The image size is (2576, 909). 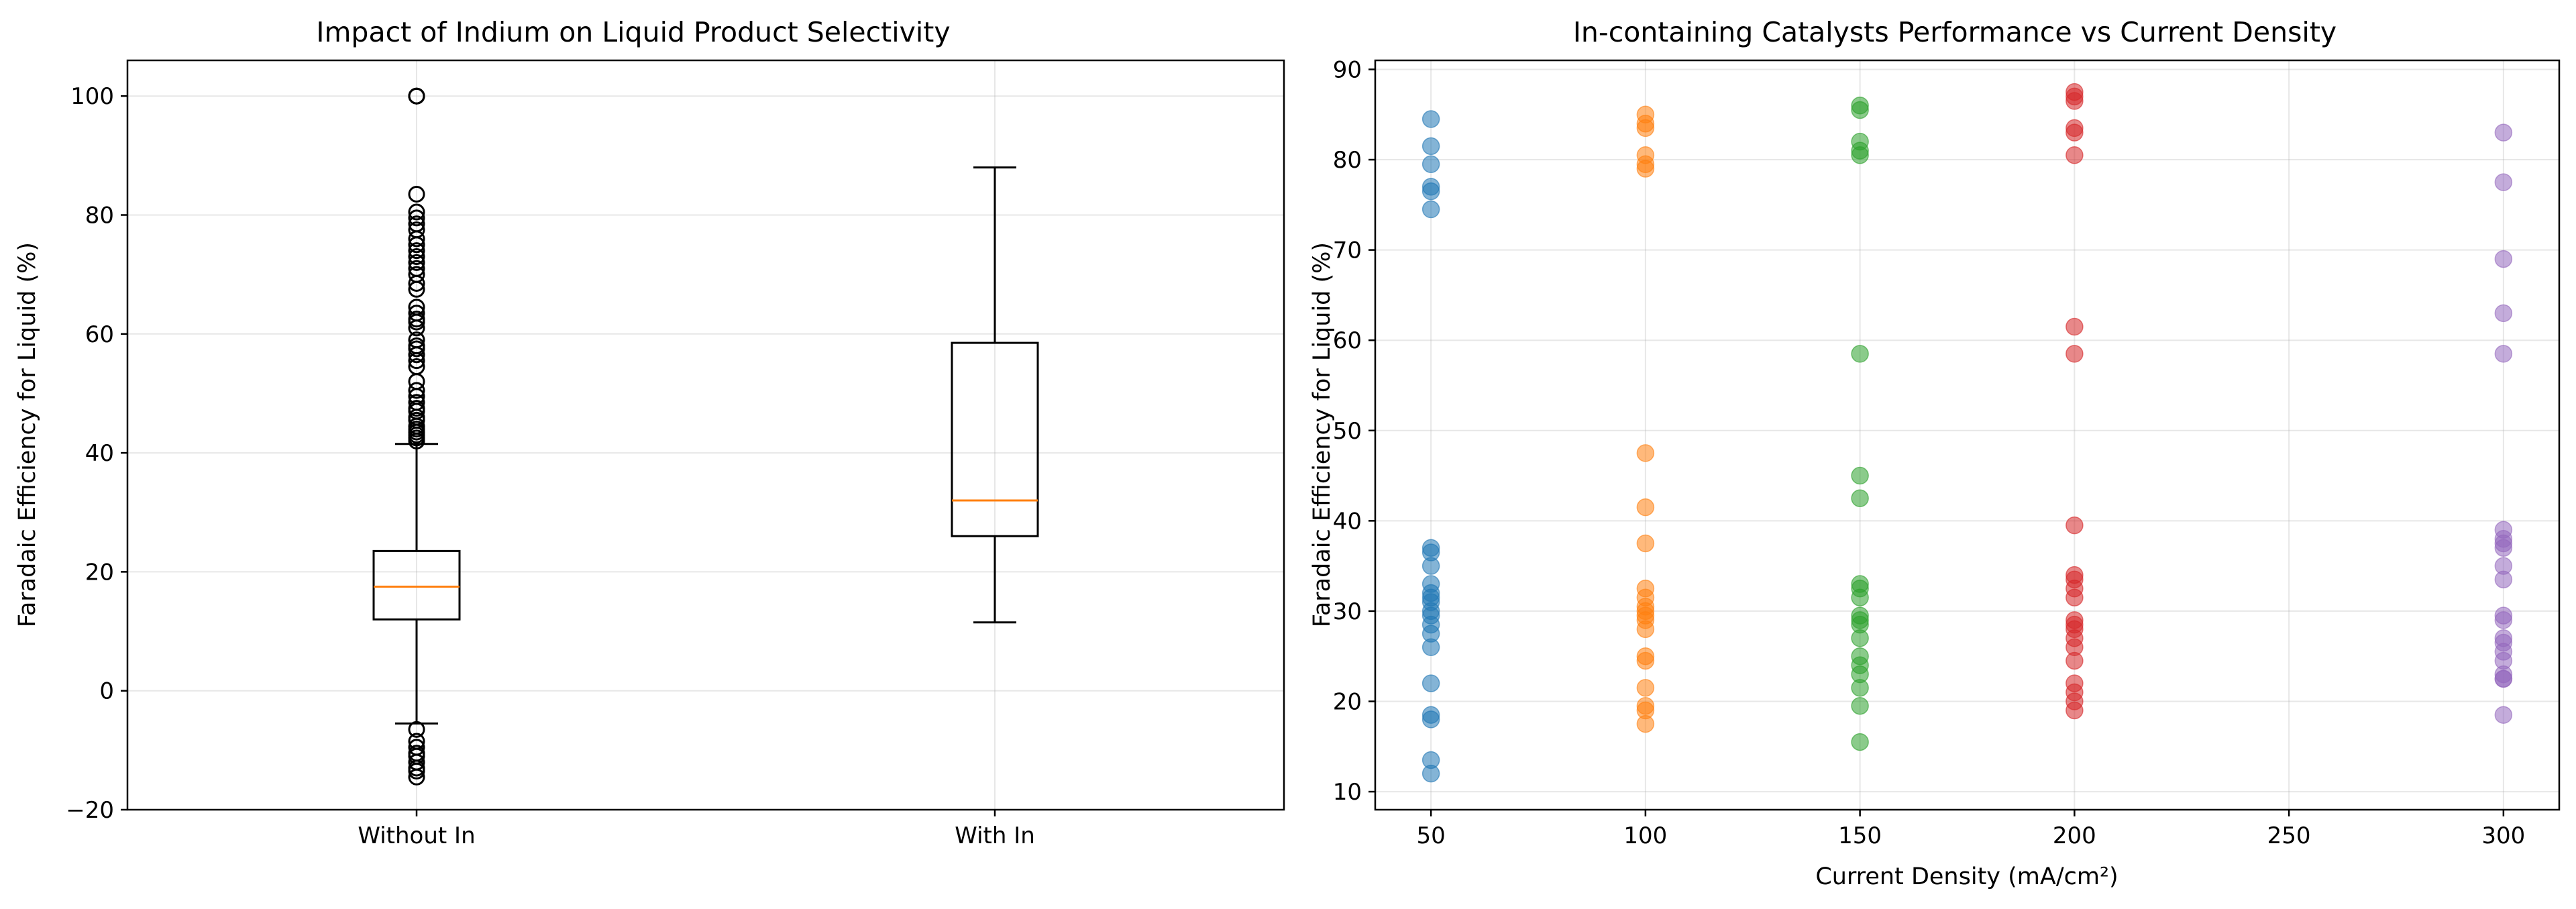 What do you see at coordinates (2074, 836) in the screenshot?
I see `x-tick-label: 200` at bounding box center [2074, 836].